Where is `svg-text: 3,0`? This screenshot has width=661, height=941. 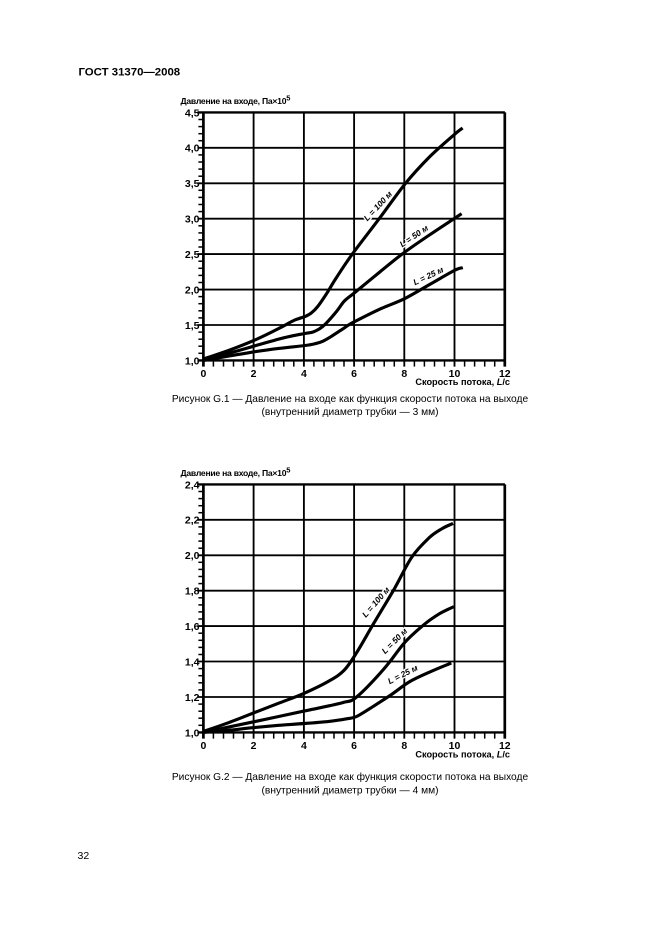
svg-text: 3,0 is located at coordinates (192, 220).